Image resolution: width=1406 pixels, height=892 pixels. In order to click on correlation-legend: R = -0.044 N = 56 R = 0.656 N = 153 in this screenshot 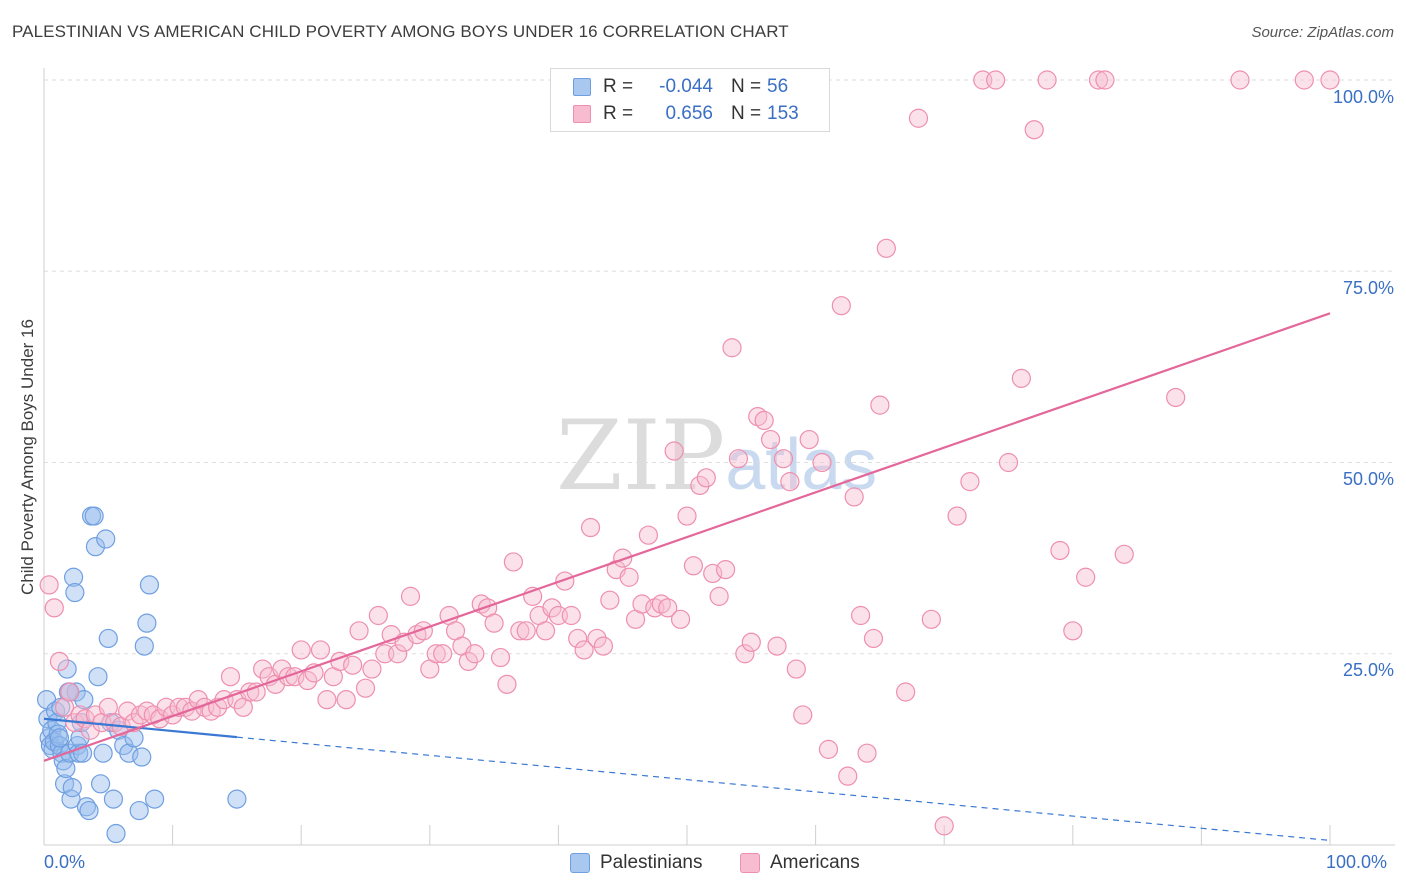, I will do `click(690, 100)`.